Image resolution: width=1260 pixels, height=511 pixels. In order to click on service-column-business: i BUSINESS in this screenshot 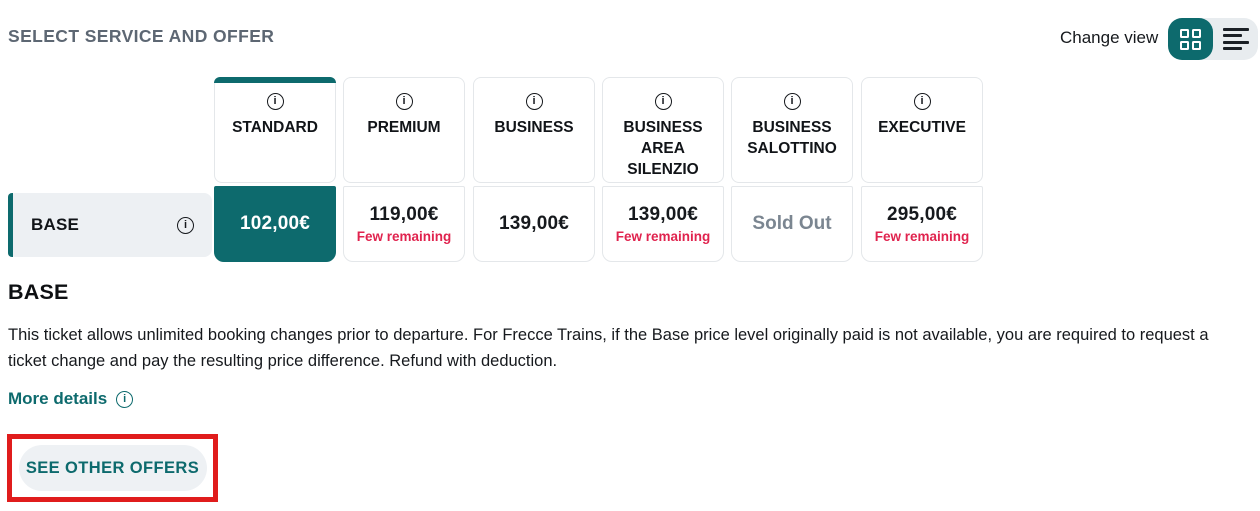, I will do `click(534, 130)`.